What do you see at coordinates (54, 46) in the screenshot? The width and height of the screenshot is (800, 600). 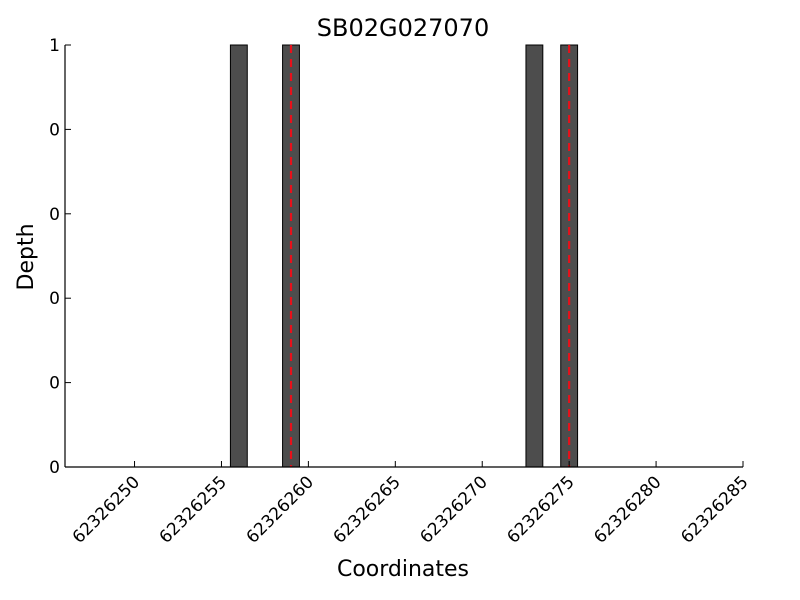 I see `y-tick-label-5: 1` at bounding box center [54, 46].